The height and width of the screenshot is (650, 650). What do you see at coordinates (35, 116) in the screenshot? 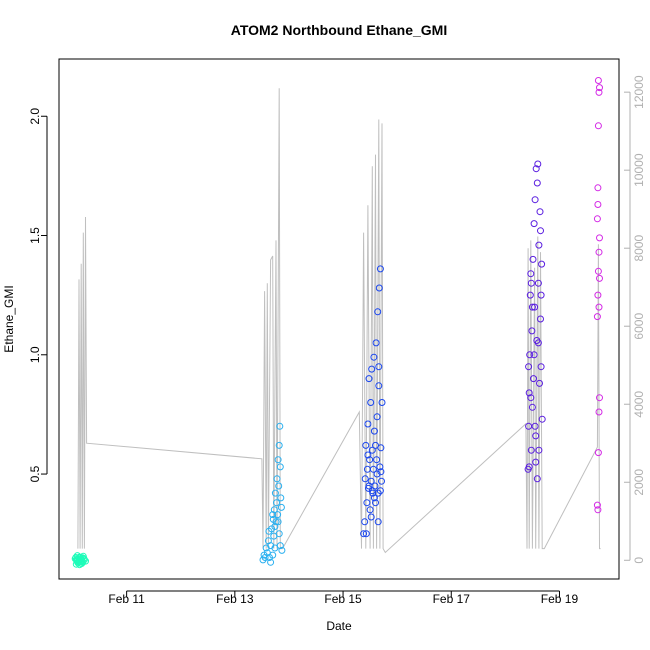
I see `y-tick-label: 2.0` at bounding box center [35, 116].